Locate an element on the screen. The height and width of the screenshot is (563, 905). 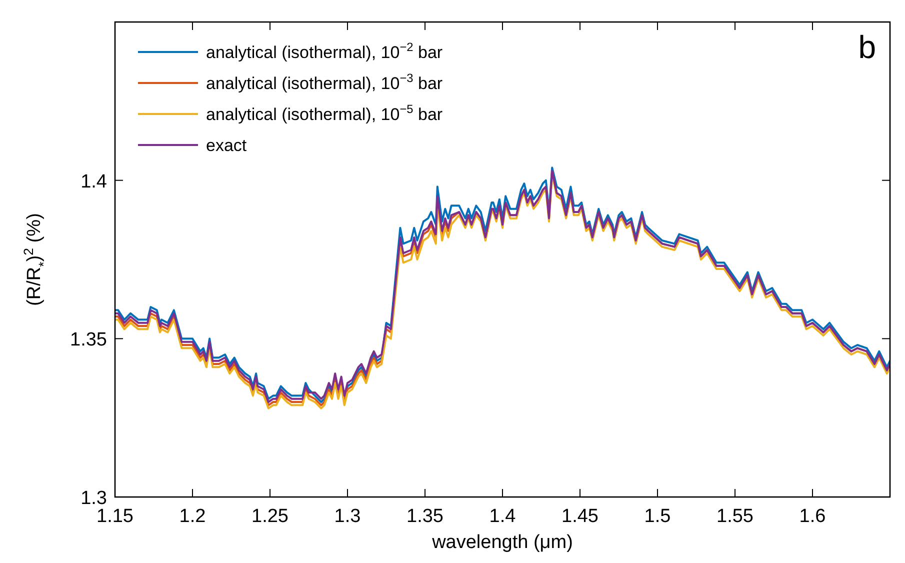
legend-label: analytical (isothermal), 10$^{−2}$ bar is located at coordinates (324, 51).